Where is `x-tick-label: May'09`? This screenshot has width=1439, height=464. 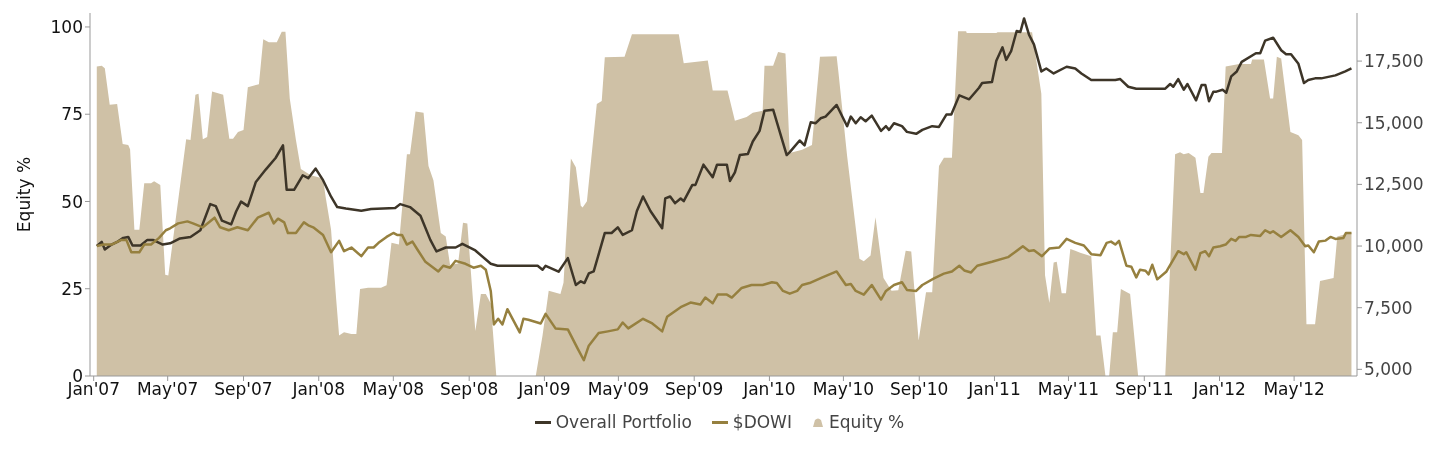
x-tick-label: May'09 is located at coordinates (618, 389).